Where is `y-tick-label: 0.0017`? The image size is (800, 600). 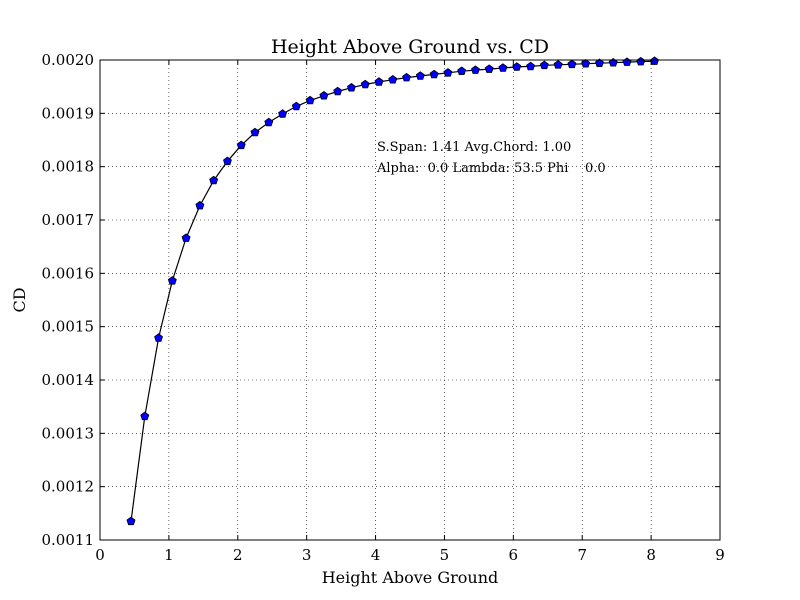 y-tick-label: 0.0017 is located at coordinates (68, 220).